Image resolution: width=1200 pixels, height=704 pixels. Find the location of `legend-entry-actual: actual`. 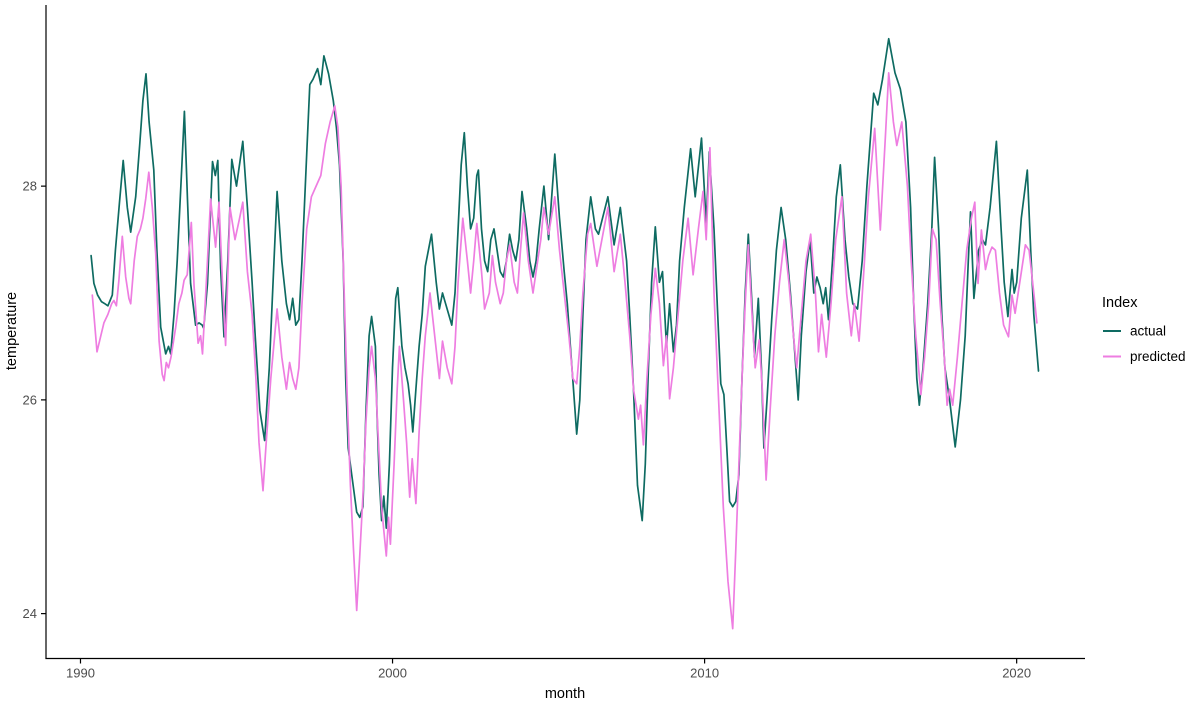

legend-entry-actual: actual is located at coordinates (1134, 331).